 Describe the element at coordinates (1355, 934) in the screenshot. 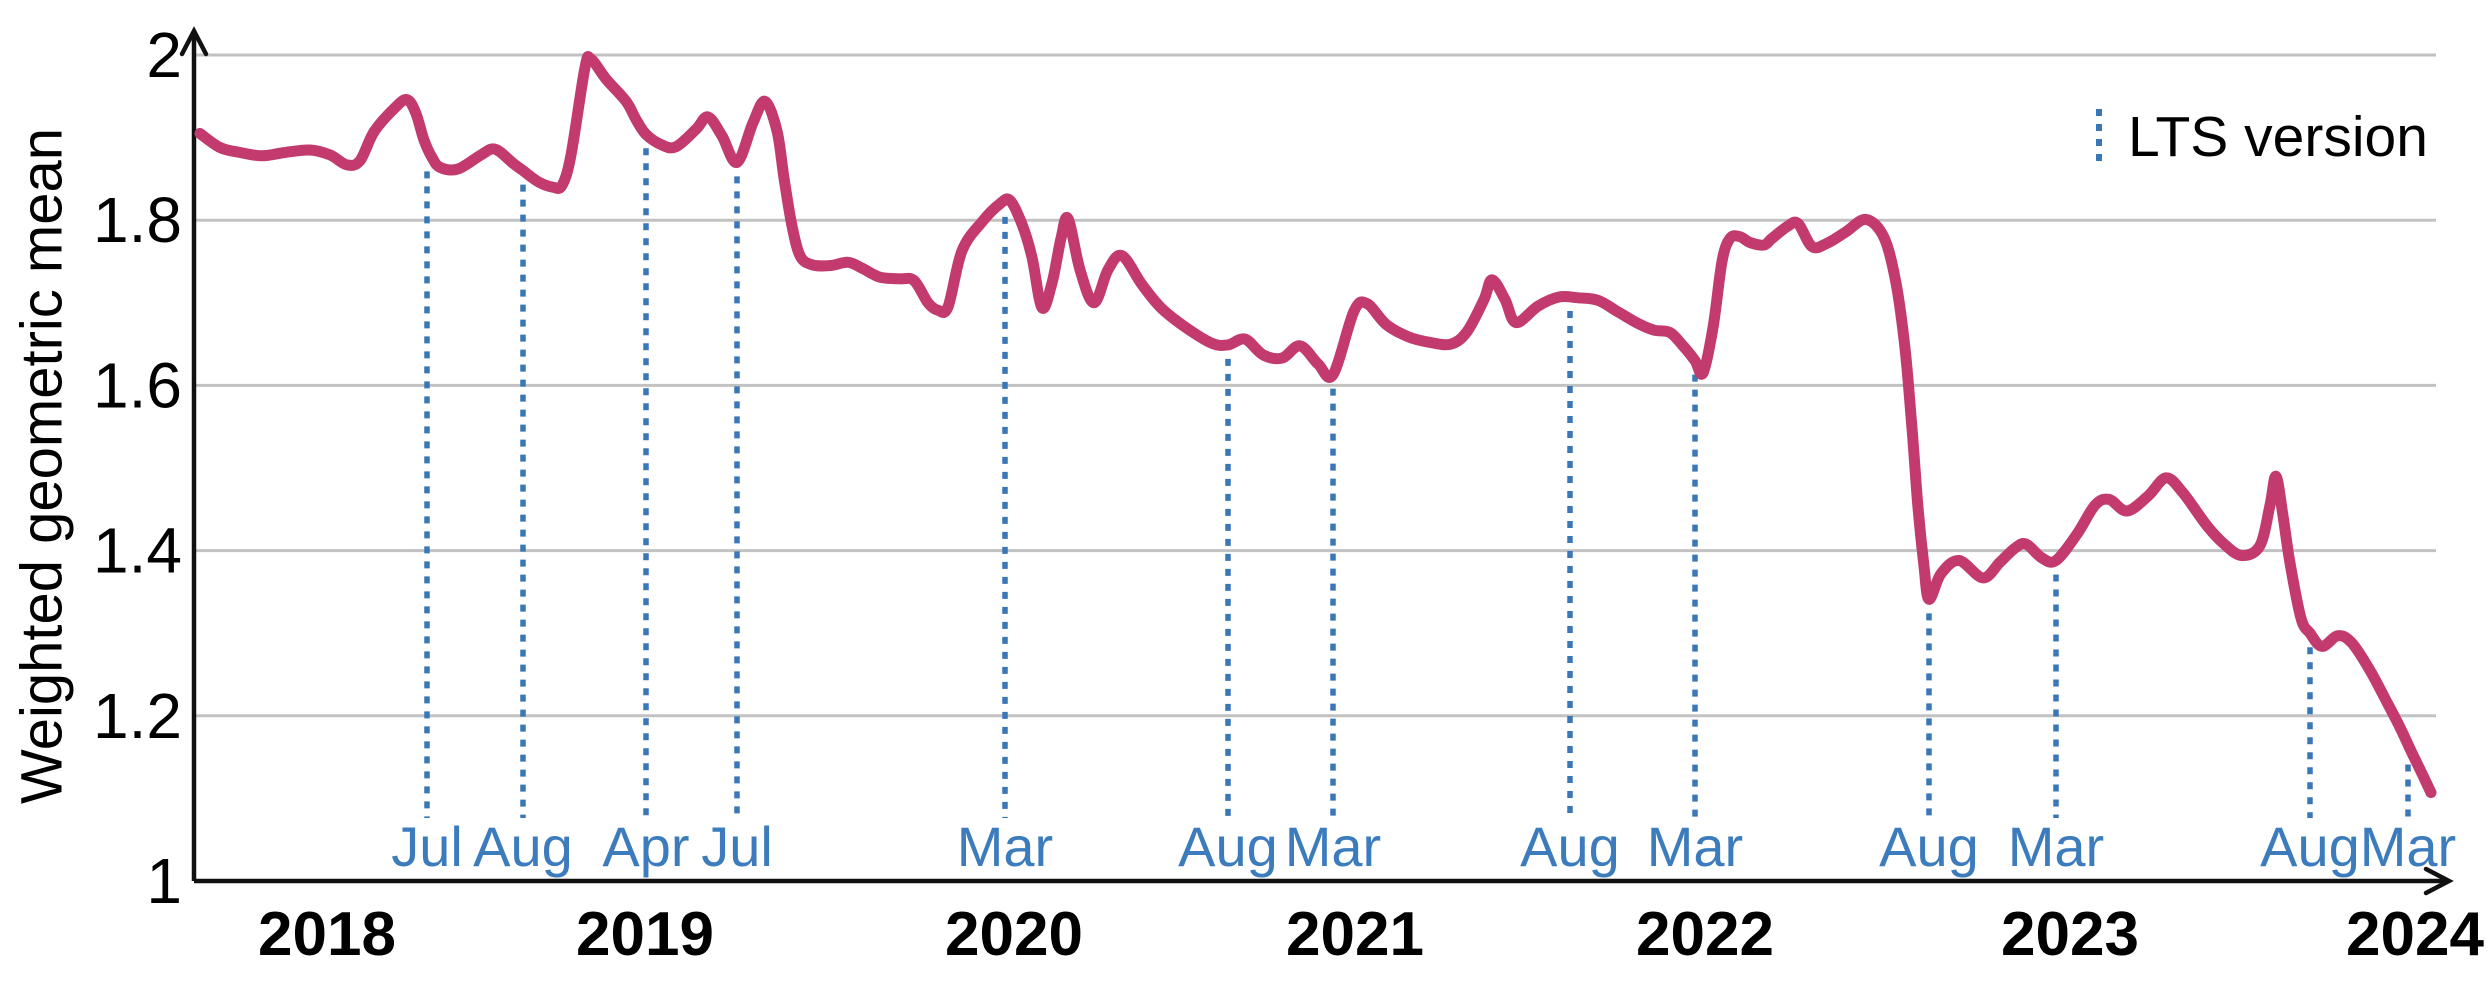

I see `year-tick-label: 2021` at that location.